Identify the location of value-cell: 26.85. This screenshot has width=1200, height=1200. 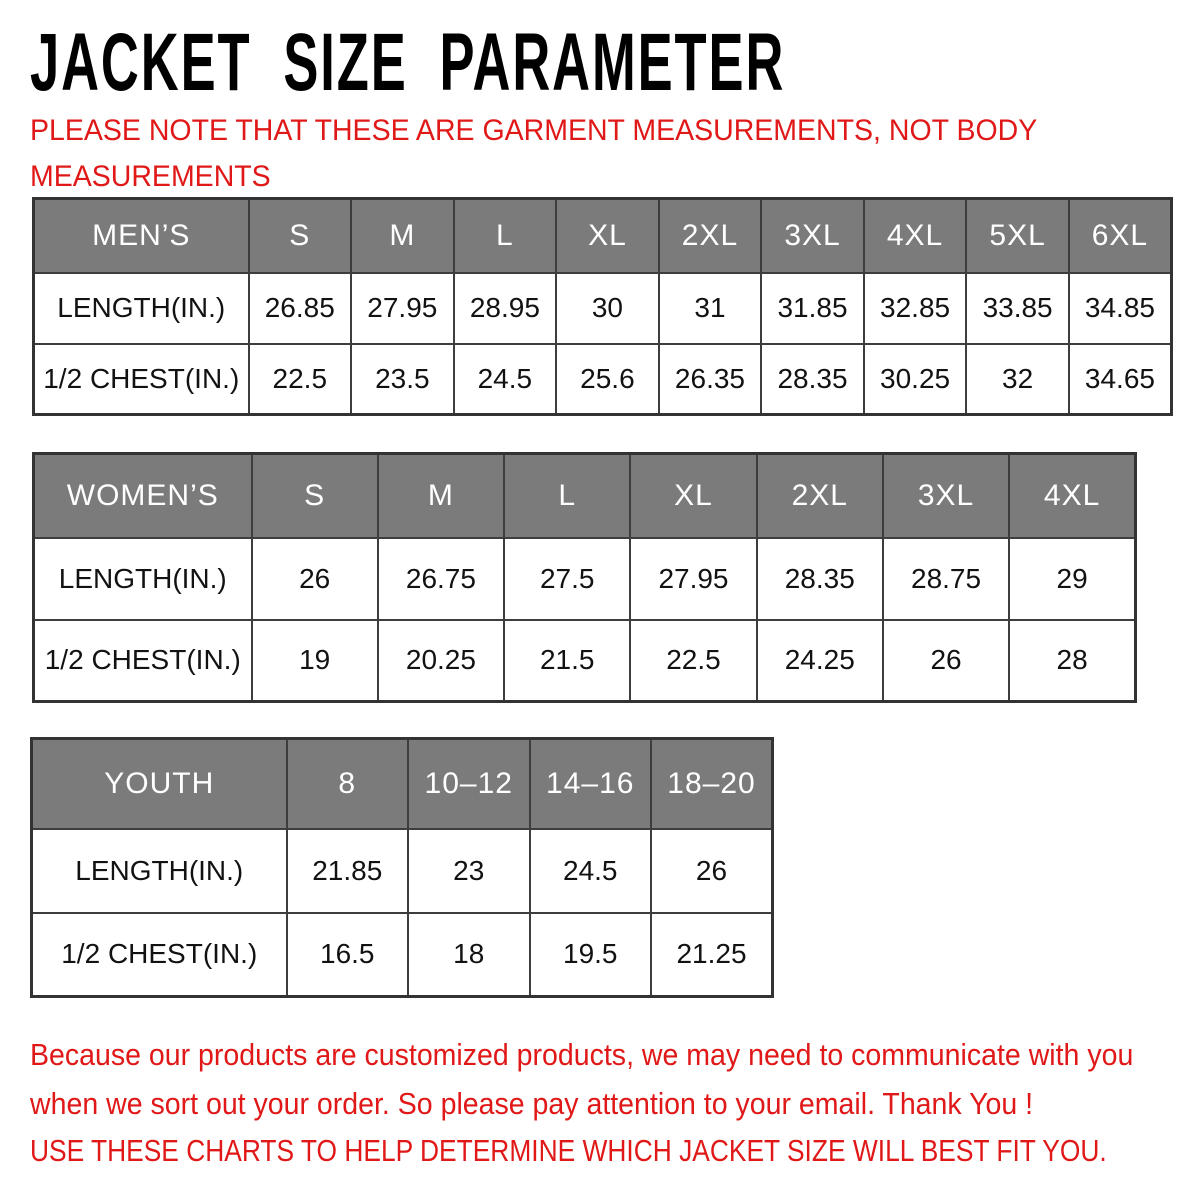
(300, 308).